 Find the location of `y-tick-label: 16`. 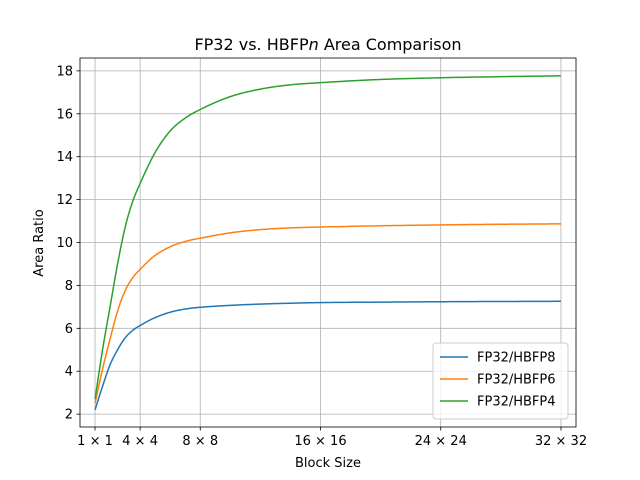

y-tick-label: 16 is located at coordinates (64, 114).